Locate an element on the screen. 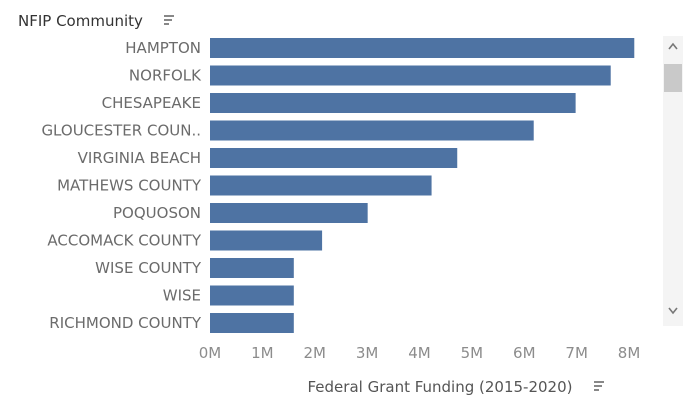 Image resolution: width=684 pixels, height=396 pixels. row-label: NORFOLK is located at coordinates (165, 76).